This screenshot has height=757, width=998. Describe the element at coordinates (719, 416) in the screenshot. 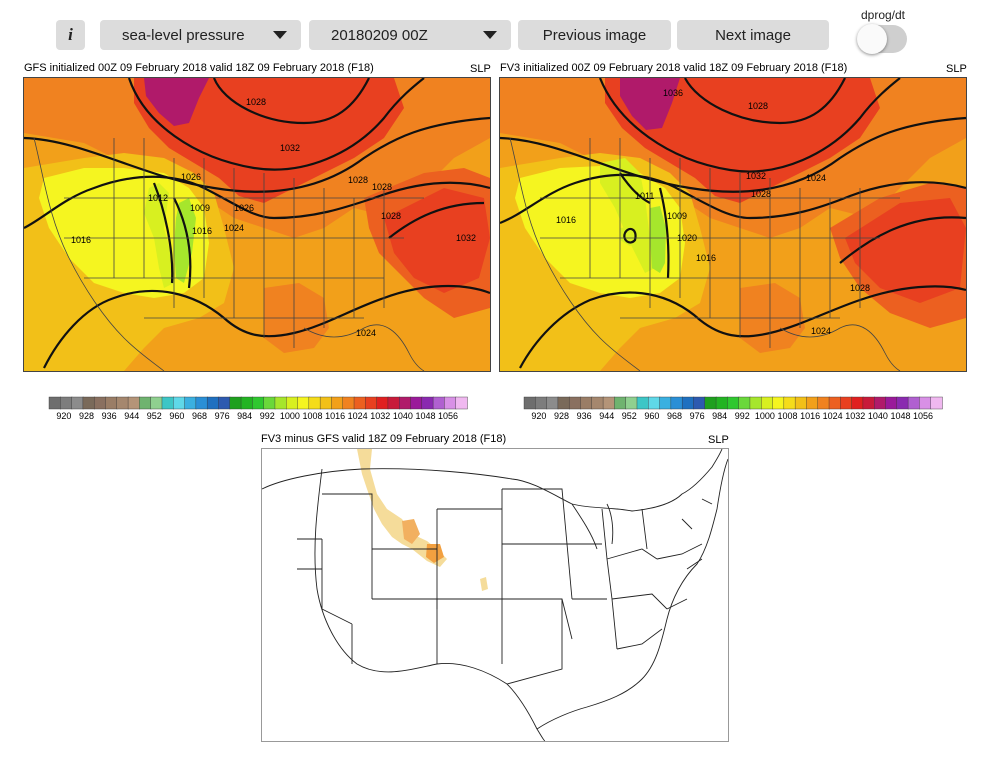

I see `colorbar-tick-label: 984` at that location.